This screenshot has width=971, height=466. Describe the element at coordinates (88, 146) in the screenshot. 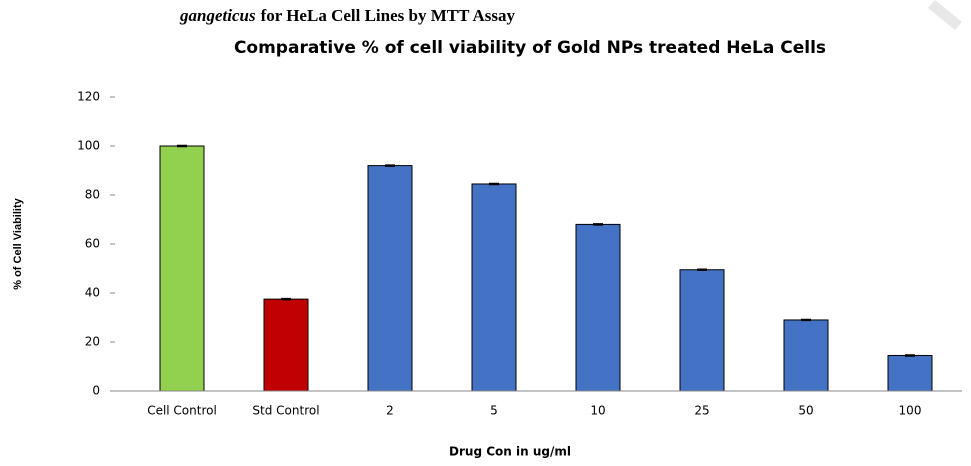

I see `y-tick-label: 100` at that location.